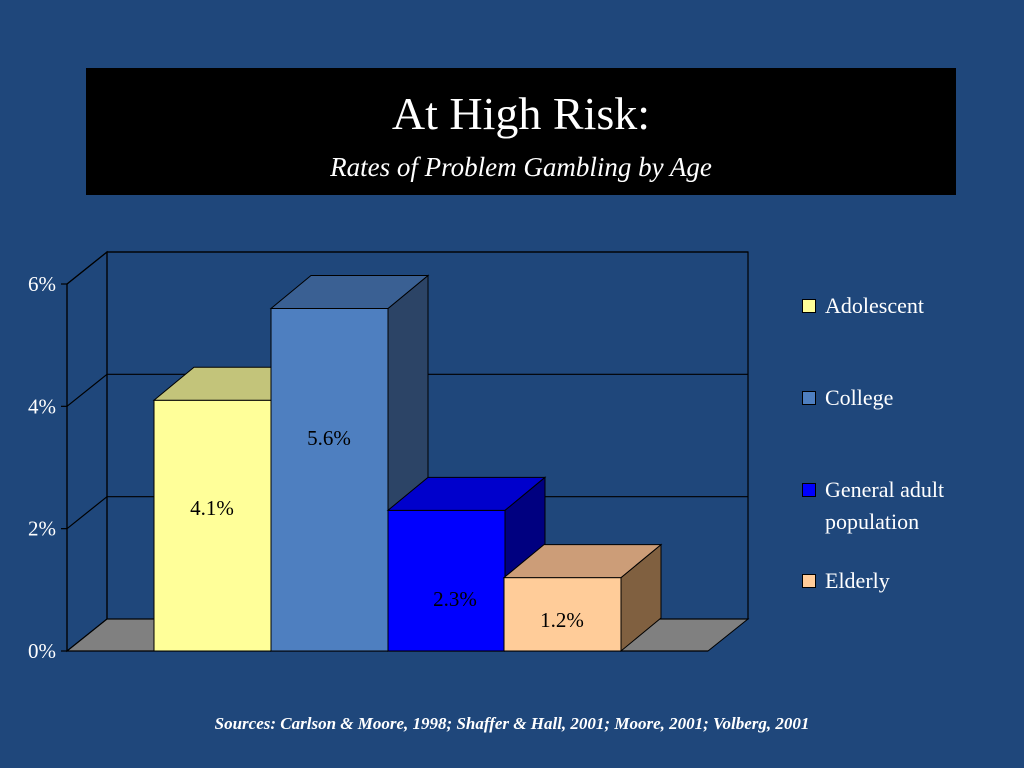  I want to click on legend-swatch-adolescent, so click(809, 306).